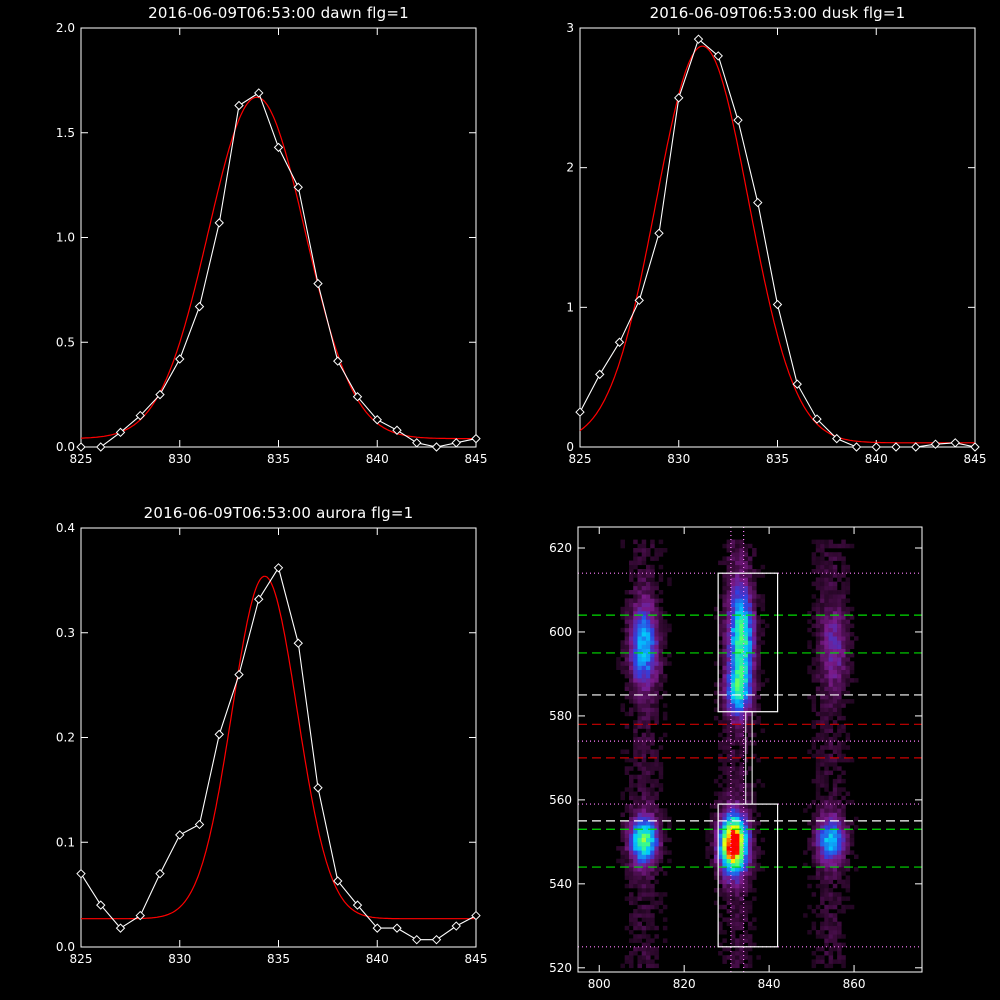 The image size is (1000, 1000). I want to click on heatmap-connector-box, so click(749, 758).